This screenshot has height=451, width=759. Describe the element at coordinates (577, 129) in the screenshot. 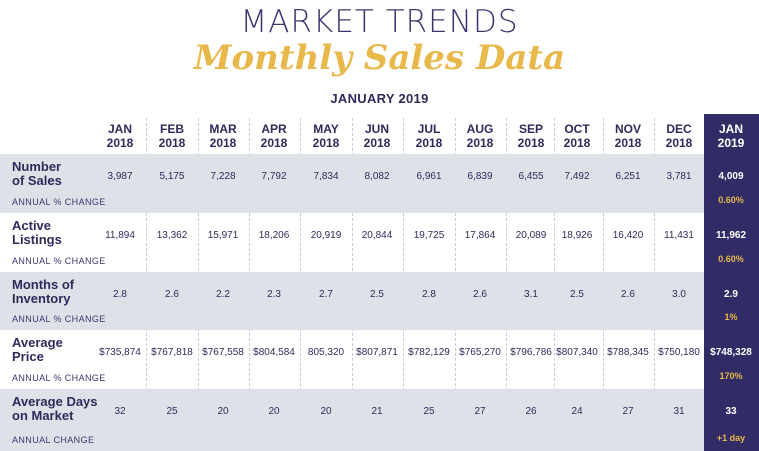

I see `month-label: OCT` at that location.